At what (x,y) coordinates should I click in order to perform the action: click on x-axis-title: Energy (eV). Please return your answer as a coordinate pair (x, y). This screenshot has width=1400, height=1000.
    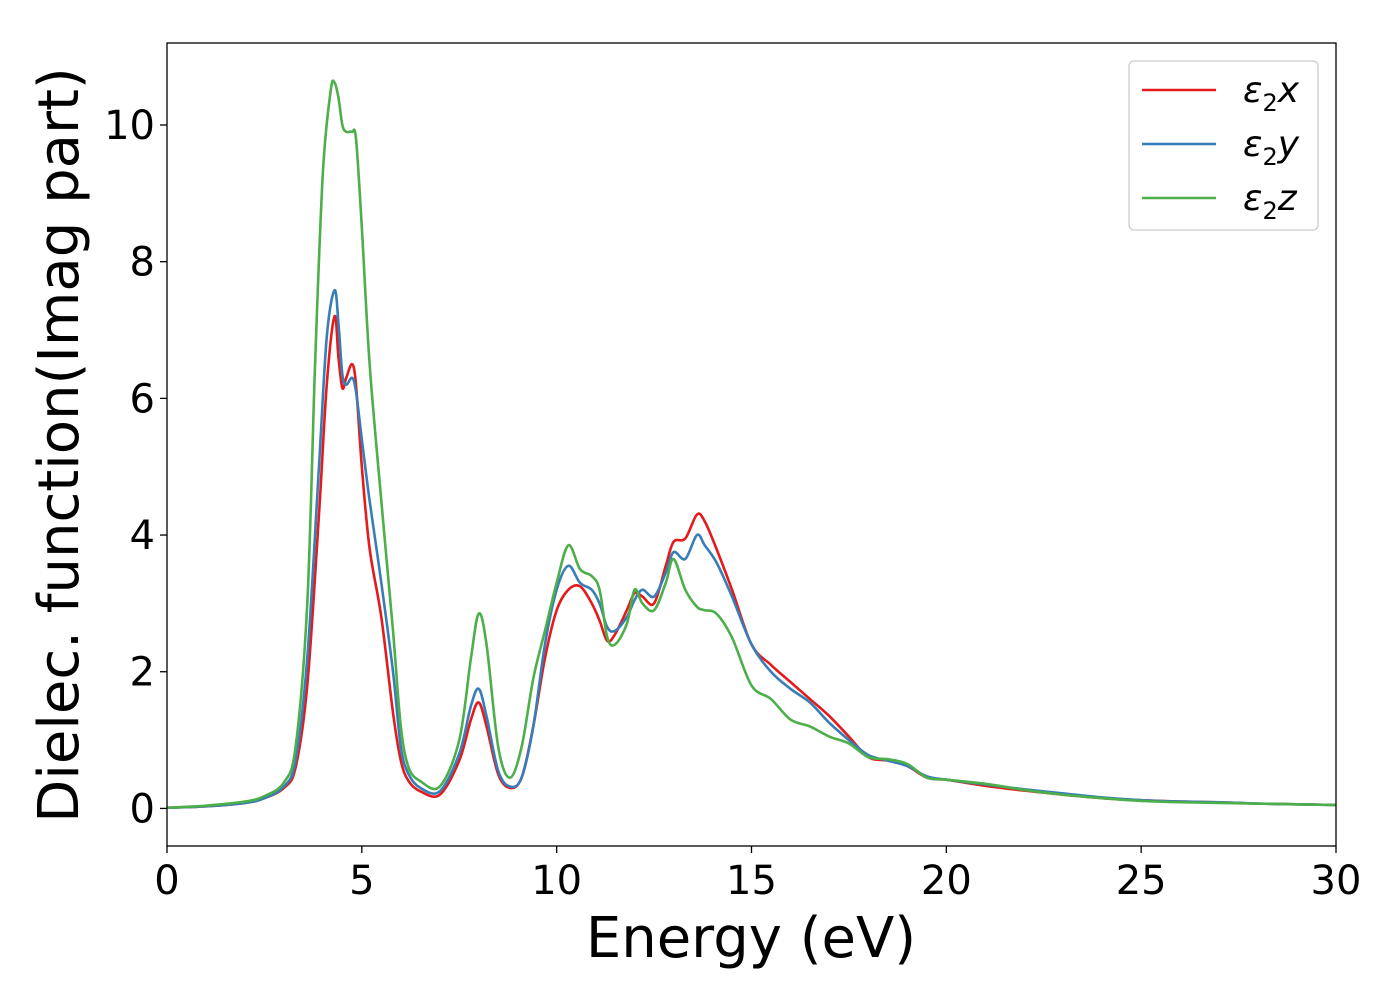
    Looking at the image, I should click on (751, 938).